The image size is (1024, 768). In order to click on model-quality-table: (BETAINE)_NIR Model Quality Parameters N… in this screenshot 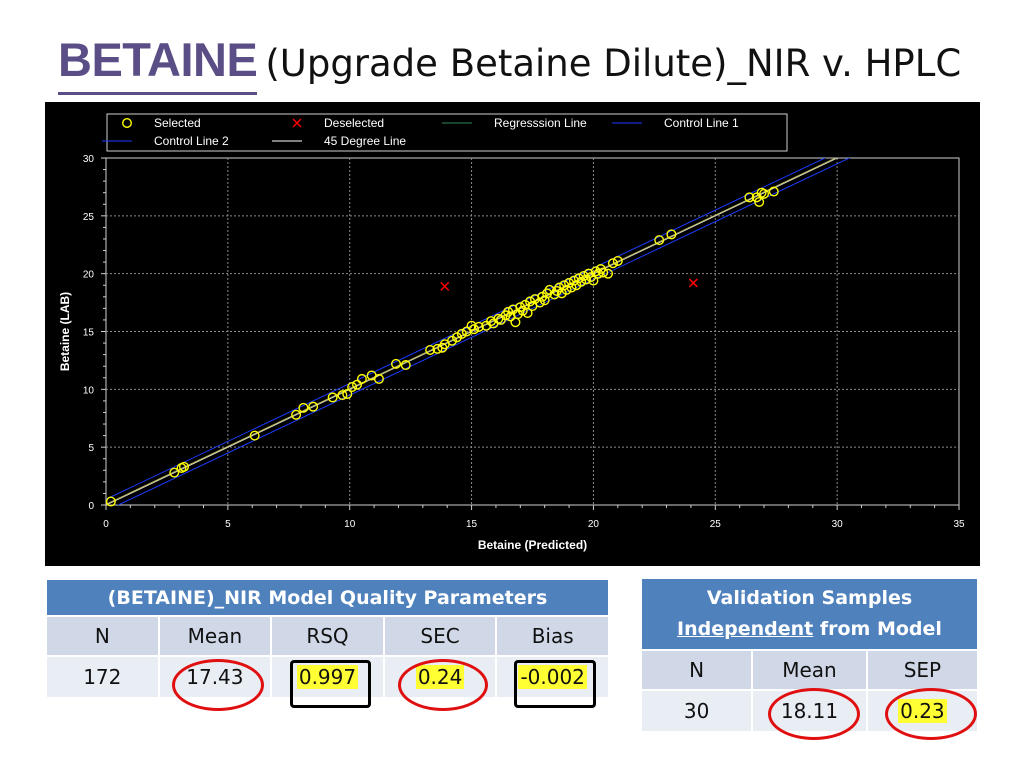, I will do `click(327, 638)`.